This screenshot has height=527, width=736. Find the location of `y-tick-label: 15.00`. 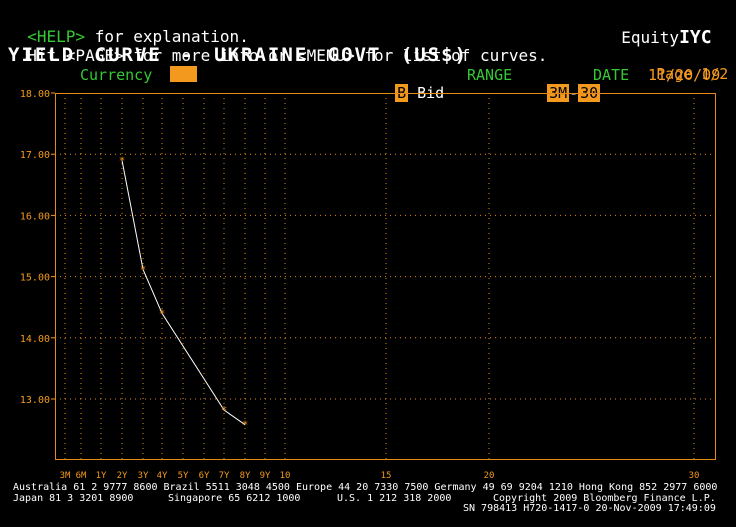

y-tick-label: 15.00 is located at coordinates (35, 278).